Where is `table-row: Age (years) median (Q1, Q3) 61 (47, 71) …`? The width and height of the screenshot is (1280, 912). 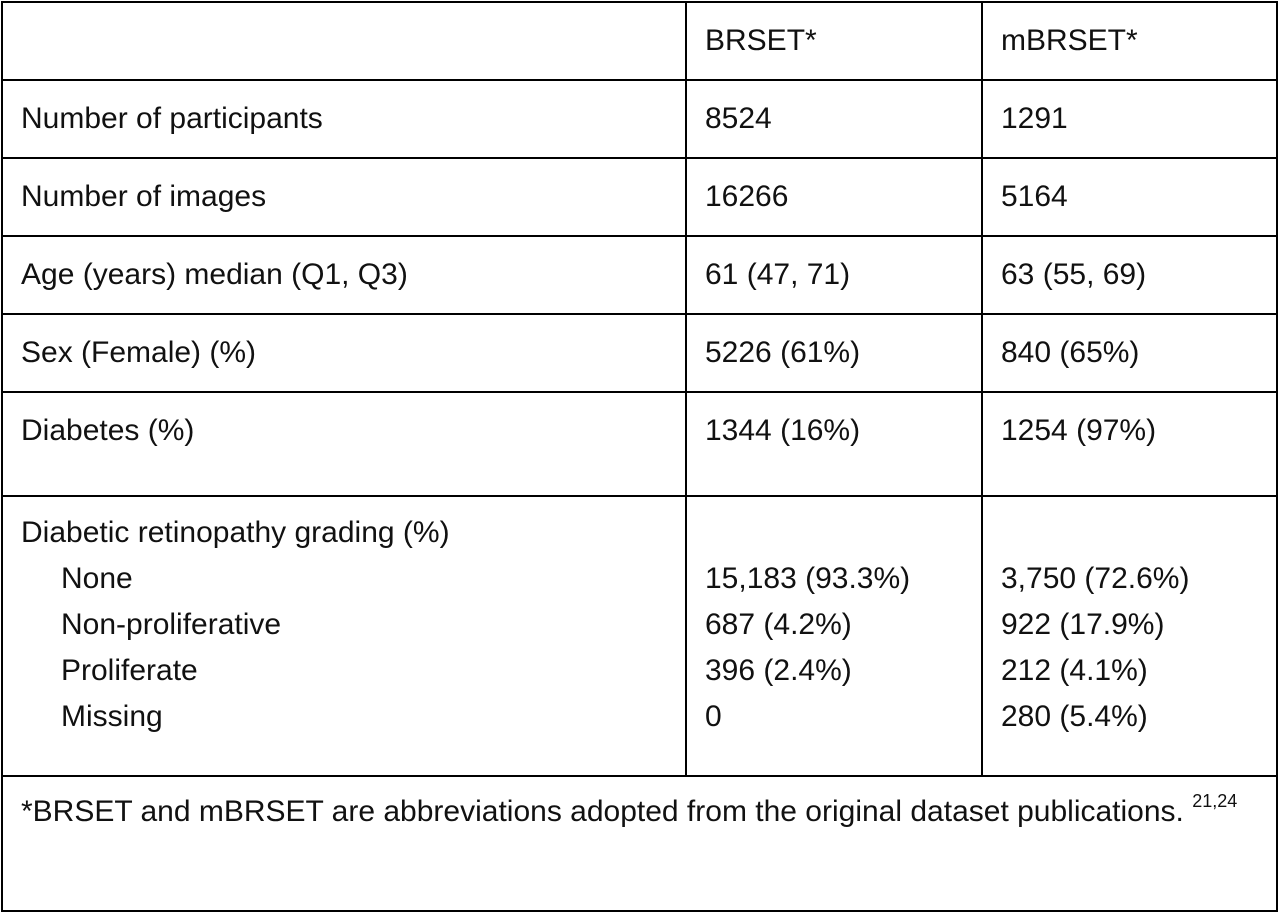 table-row: Age (years) median (Q1, Q3) 61 (47, 71) … is located at coordinates (639, 275).